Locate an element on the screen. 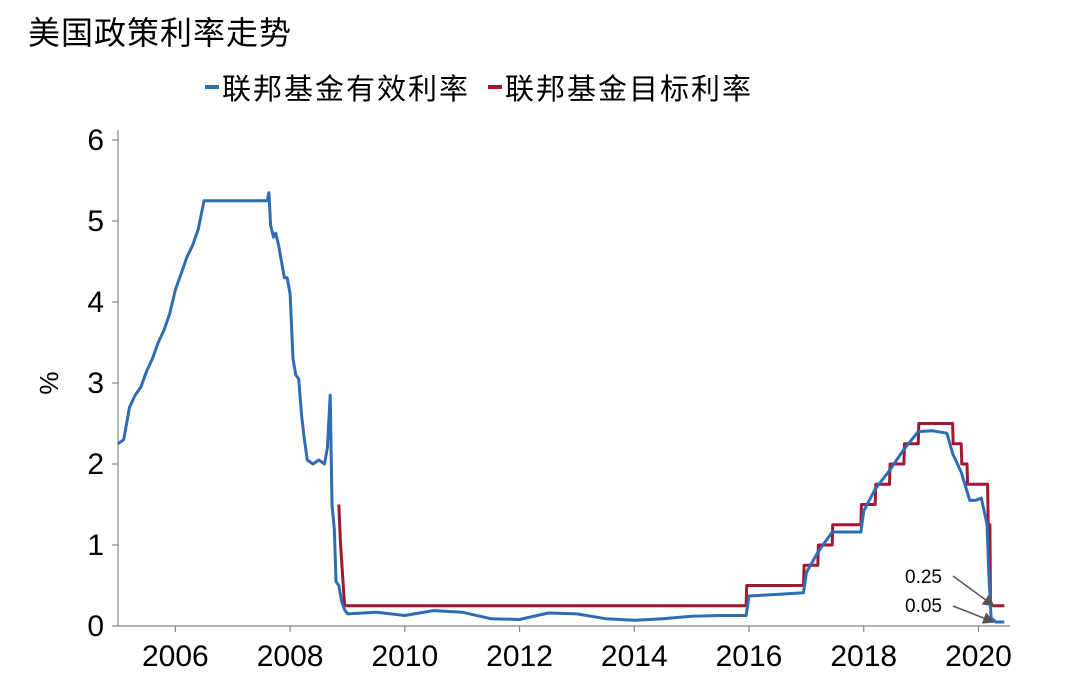 The image size is (1080, 692). chart-title: 美国政策利率走势 is located at coordinates (160, 33).